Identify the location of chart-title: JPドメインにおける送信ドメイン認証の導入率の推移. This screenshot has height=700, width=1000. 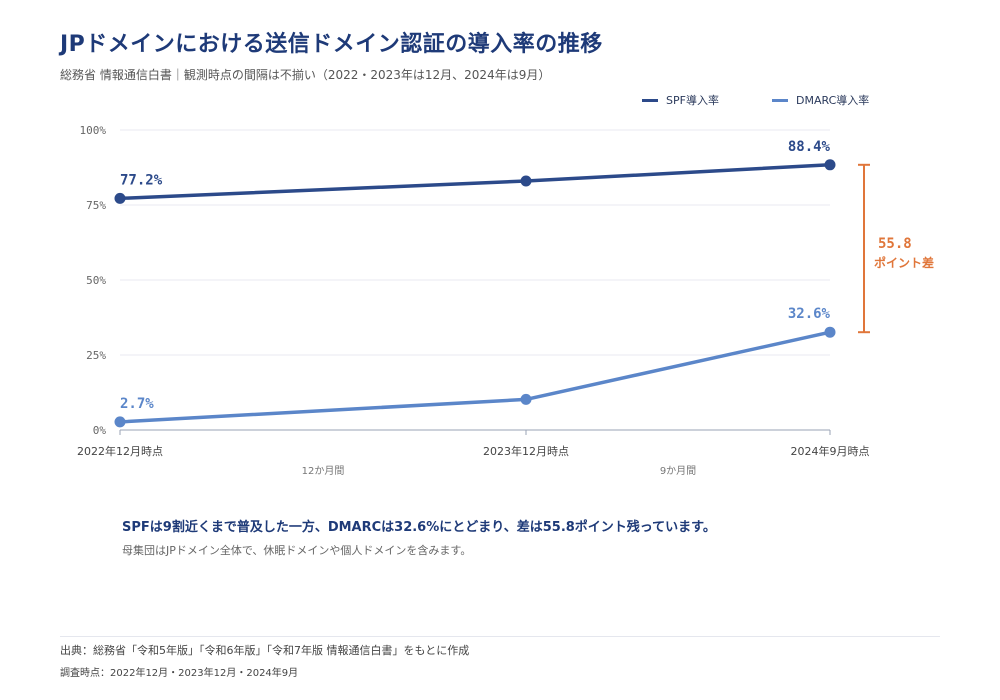
(331, 44).